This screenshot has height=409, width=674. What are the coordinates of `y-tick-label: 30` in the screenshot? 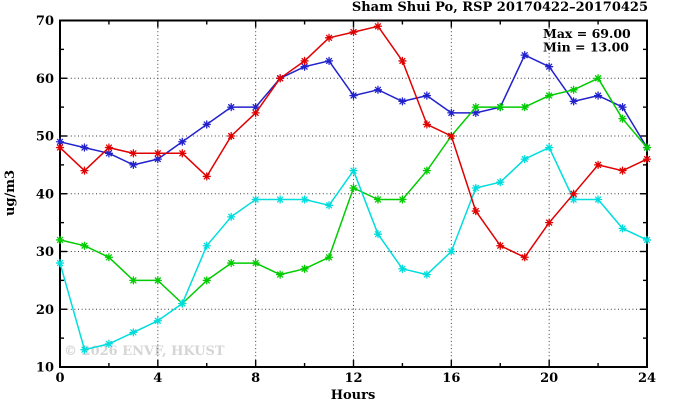 It's located at (45, 252).